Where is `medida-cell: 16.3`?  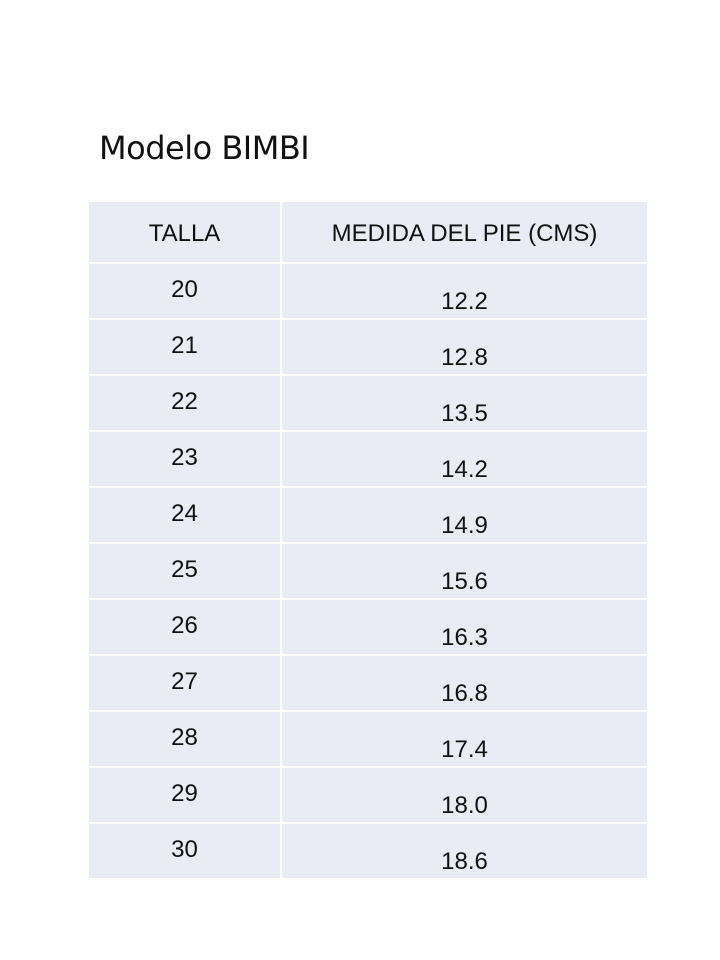
medida-cell: 16.3 is located at coordinates (463, 627).